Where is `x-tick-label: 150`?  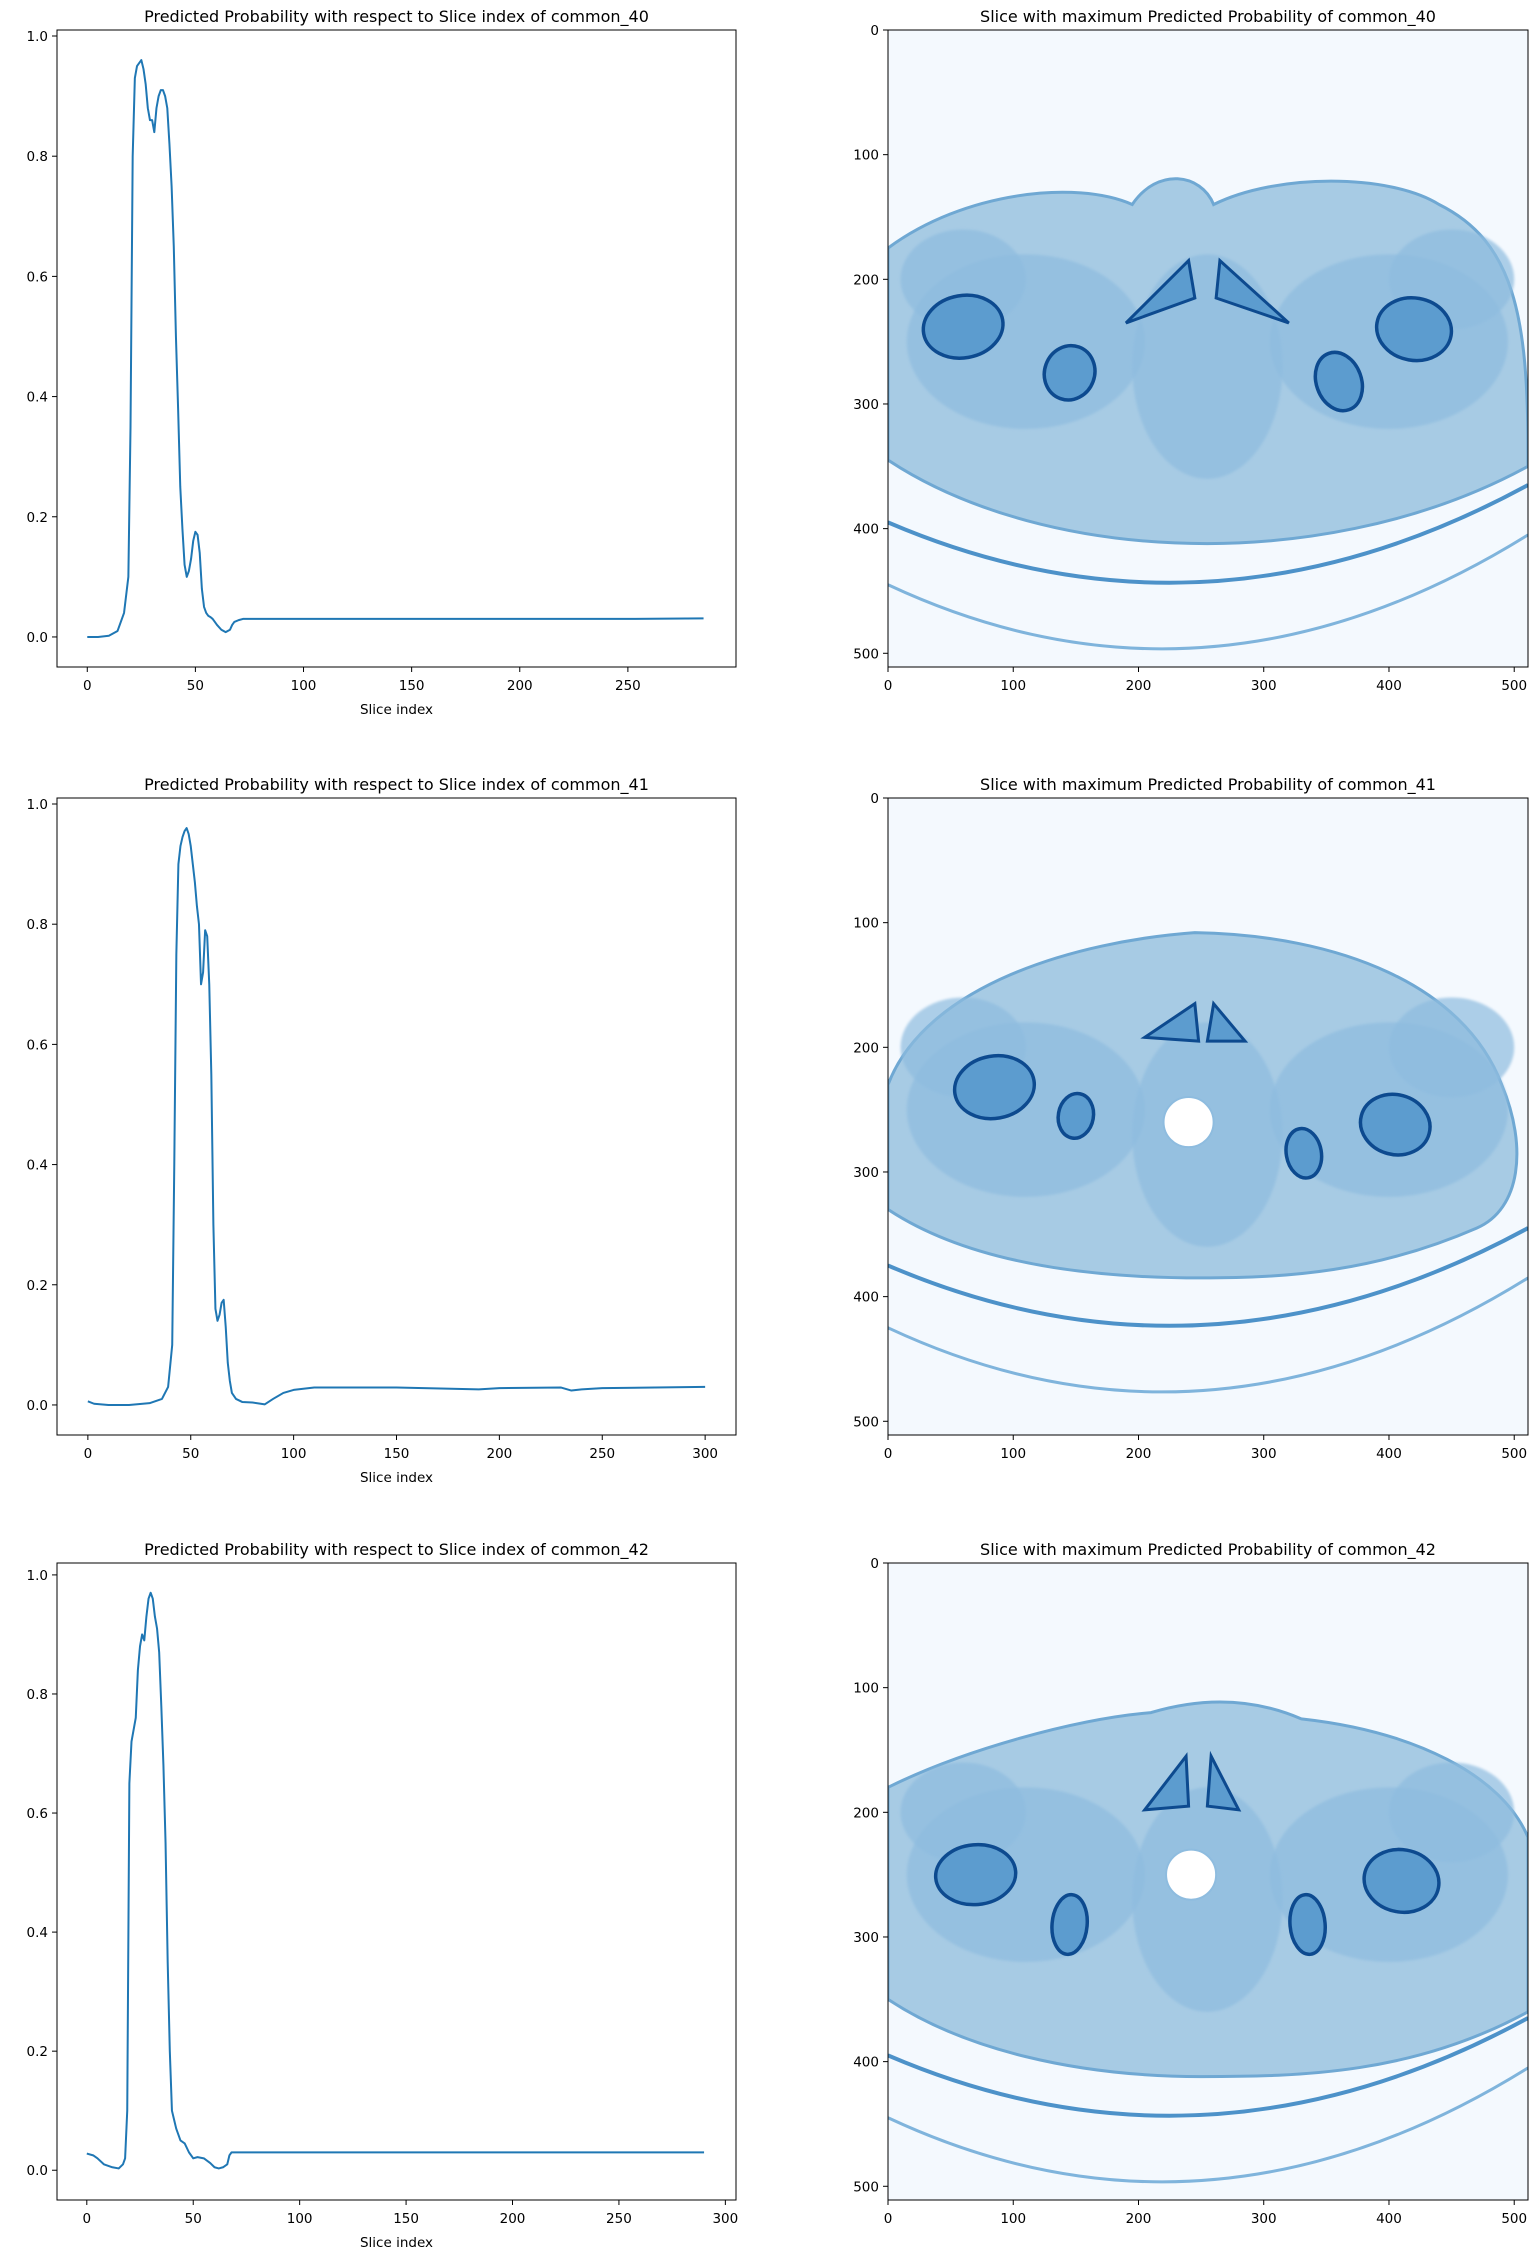 x-tick-label: 150 is located at coordinates (412, 686).